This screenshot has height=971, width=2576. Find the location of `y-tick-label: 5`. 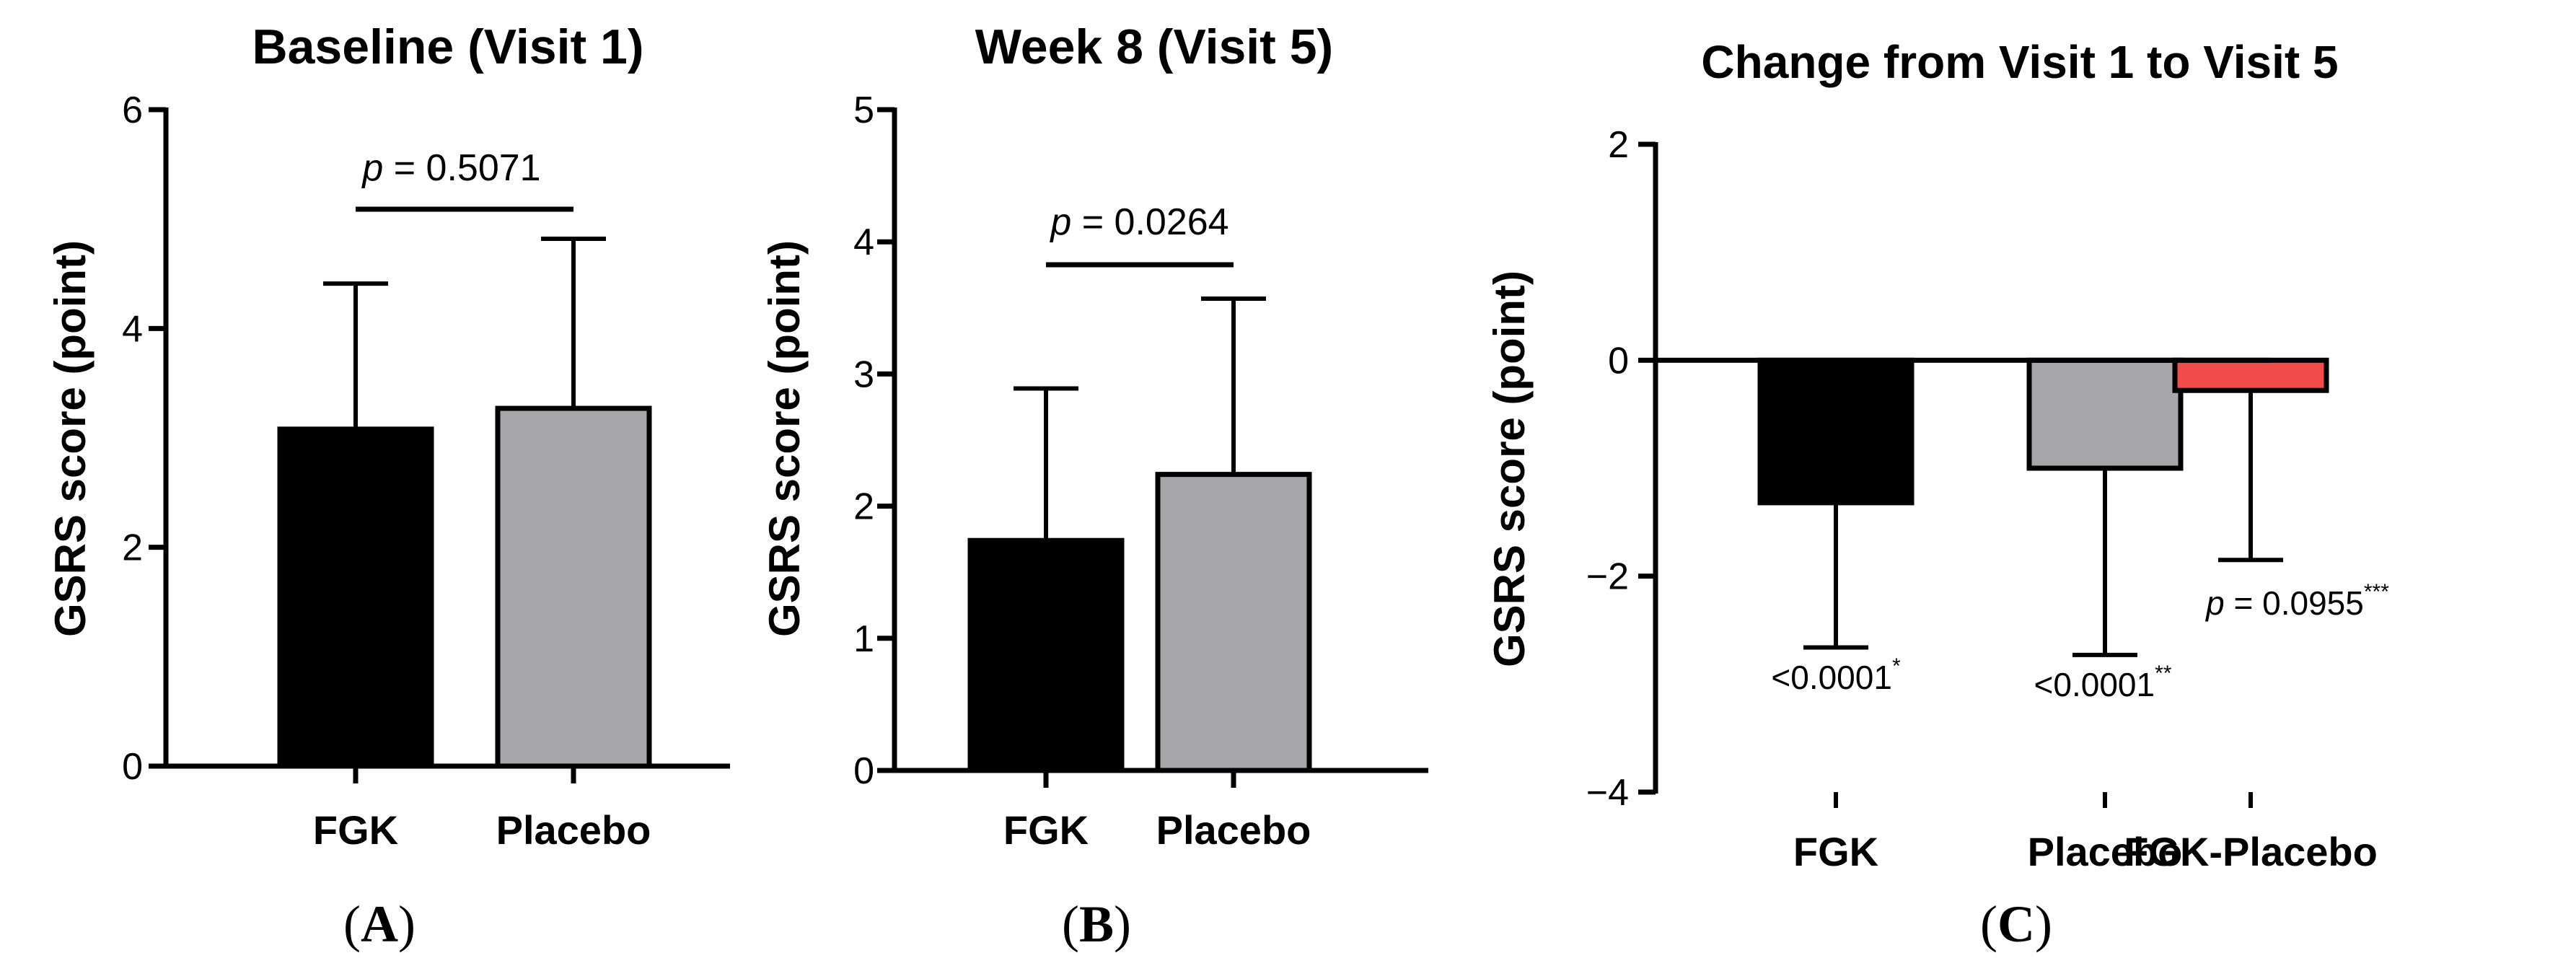

y-tick-label: 5 is located at coordinates (863, 110).